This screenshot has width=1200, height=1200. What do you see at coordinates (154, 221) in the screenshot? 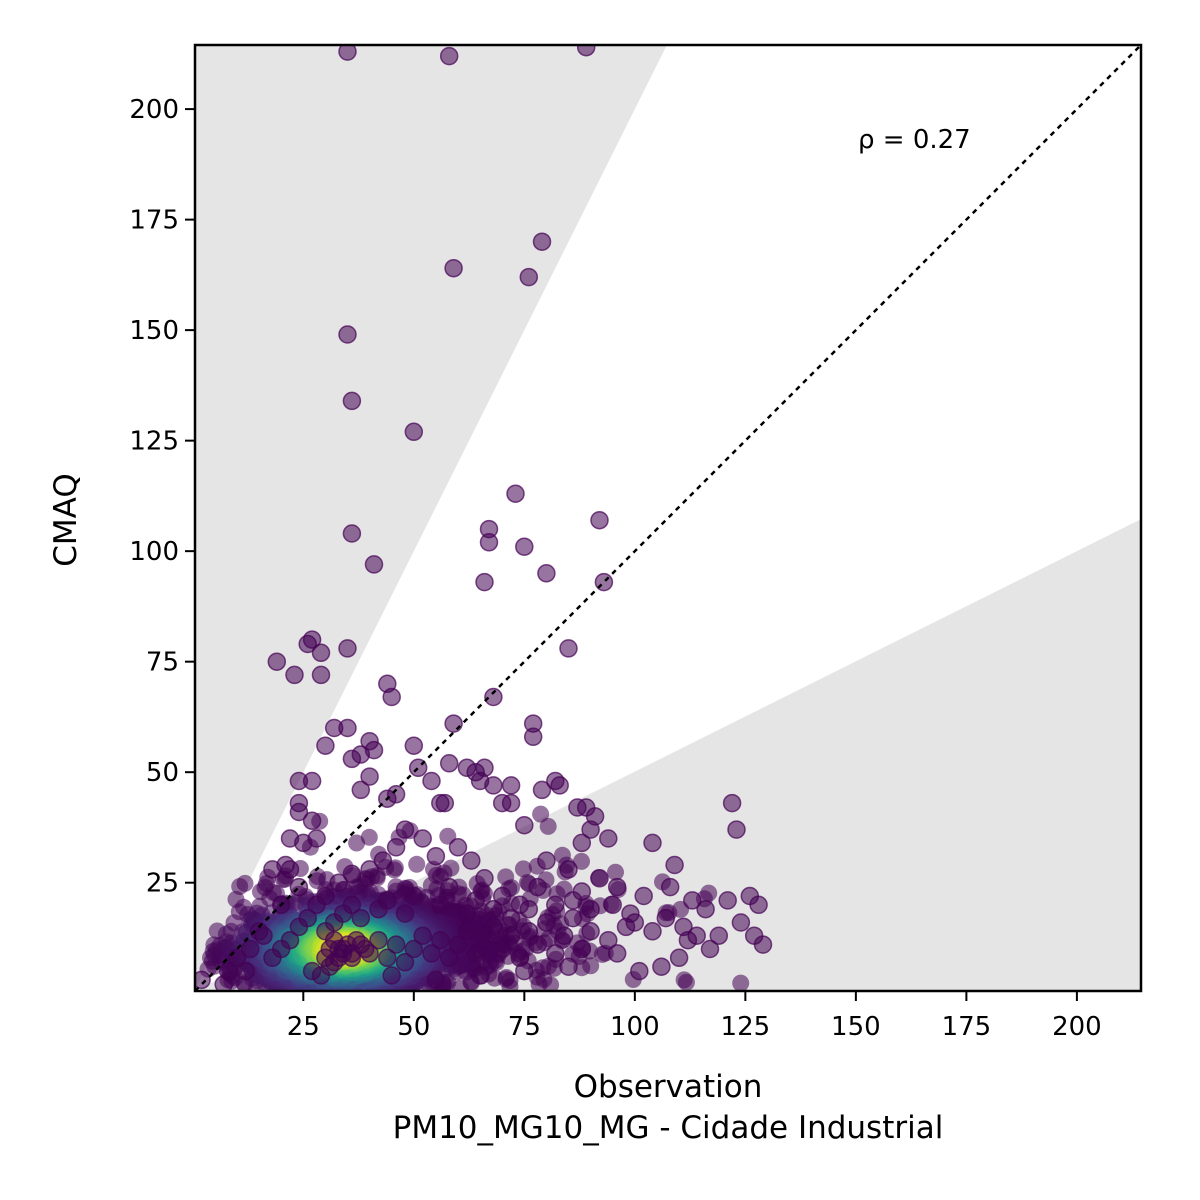
I see `y-tick-label: 175` at bounding box center [154, 221].